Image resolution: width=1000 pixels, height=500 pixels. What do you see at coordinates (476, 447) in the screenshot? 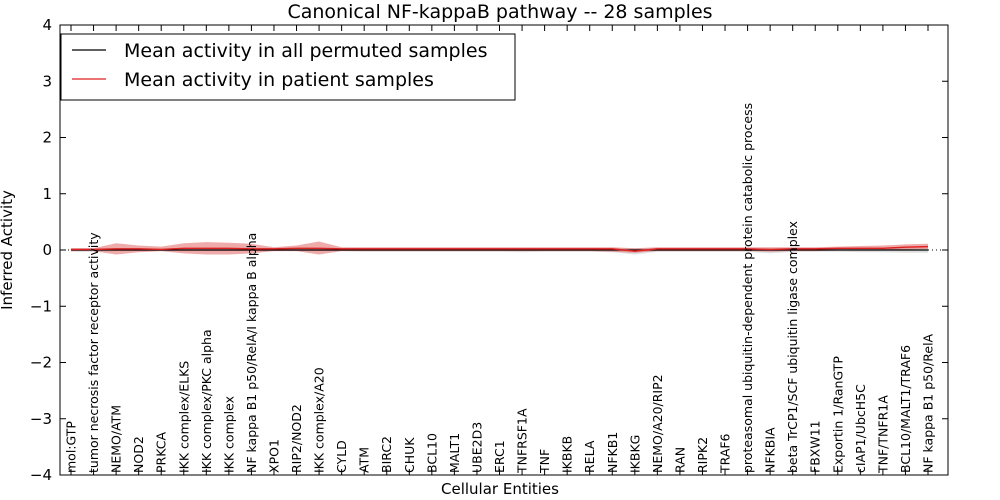
I see `category-label: UBE2D3` at bounding box center [476, 447].